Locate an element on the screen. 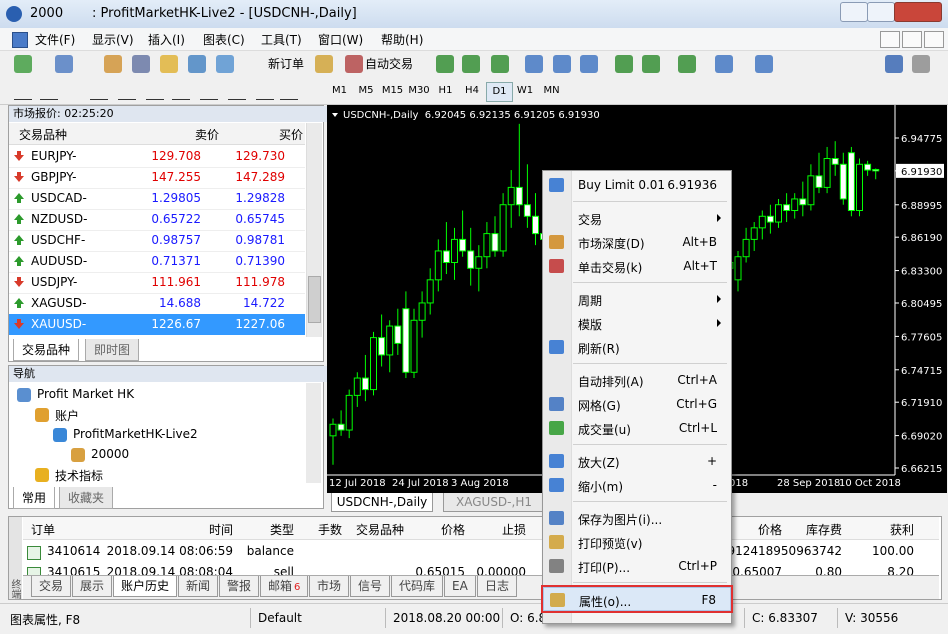  context-menu-item: 单击交易(k) Alt+T is located at coordinates (637, 266).